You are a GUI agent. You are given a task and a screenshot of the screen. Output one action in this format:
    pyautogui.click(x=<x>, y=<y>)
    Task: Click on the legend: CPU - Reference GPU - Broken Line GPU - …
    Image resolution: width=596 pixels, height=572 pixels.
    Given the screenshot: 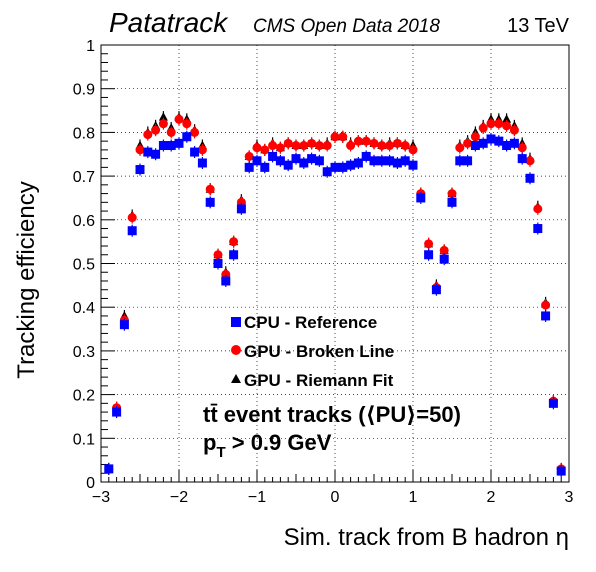 What is the action you would take?
    pyautogui.click(x=312, y=351)
    